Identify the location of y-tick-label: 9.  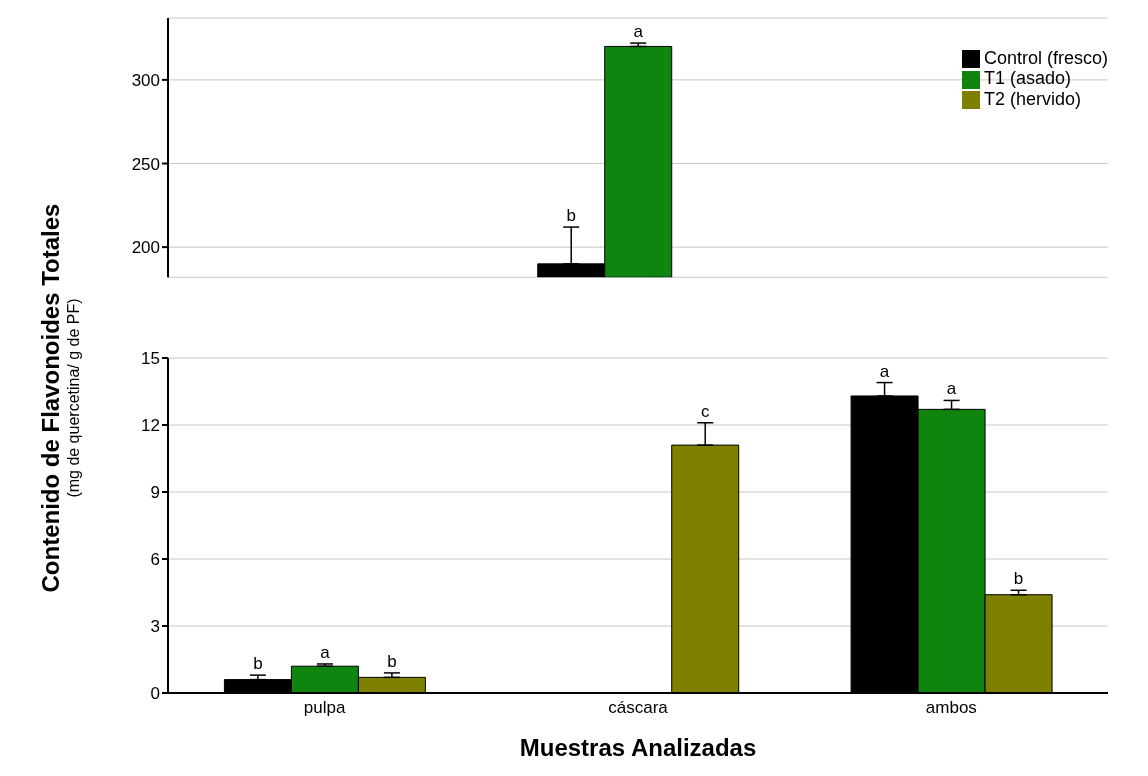
(155, 493).